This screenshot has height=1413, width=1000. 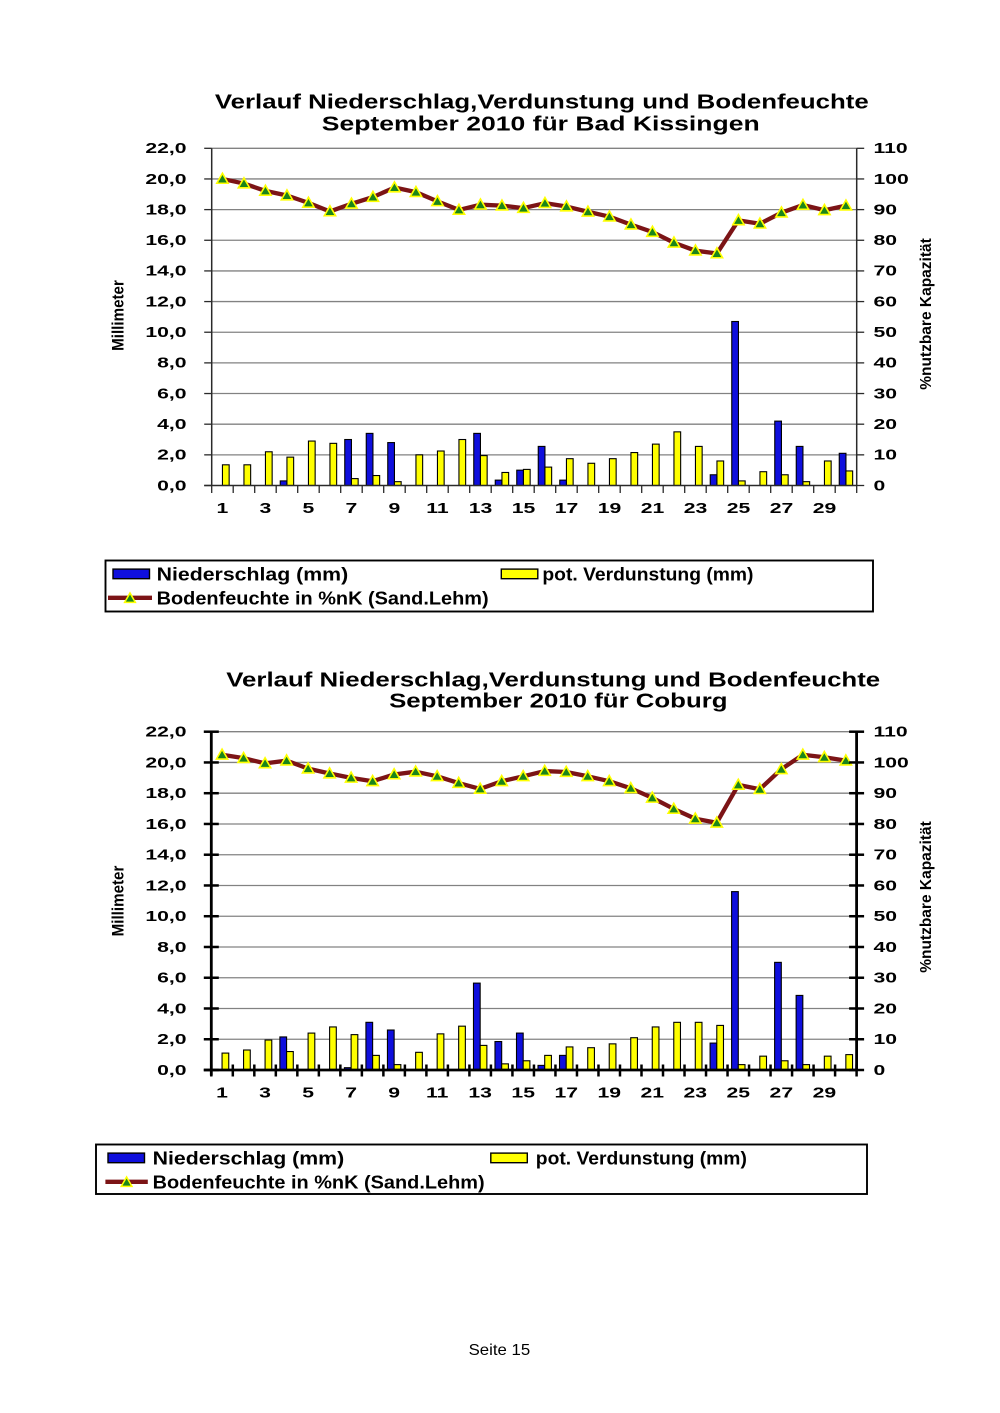 I want to click on svg-text: Seite 15, so click(x=500, y=1350).